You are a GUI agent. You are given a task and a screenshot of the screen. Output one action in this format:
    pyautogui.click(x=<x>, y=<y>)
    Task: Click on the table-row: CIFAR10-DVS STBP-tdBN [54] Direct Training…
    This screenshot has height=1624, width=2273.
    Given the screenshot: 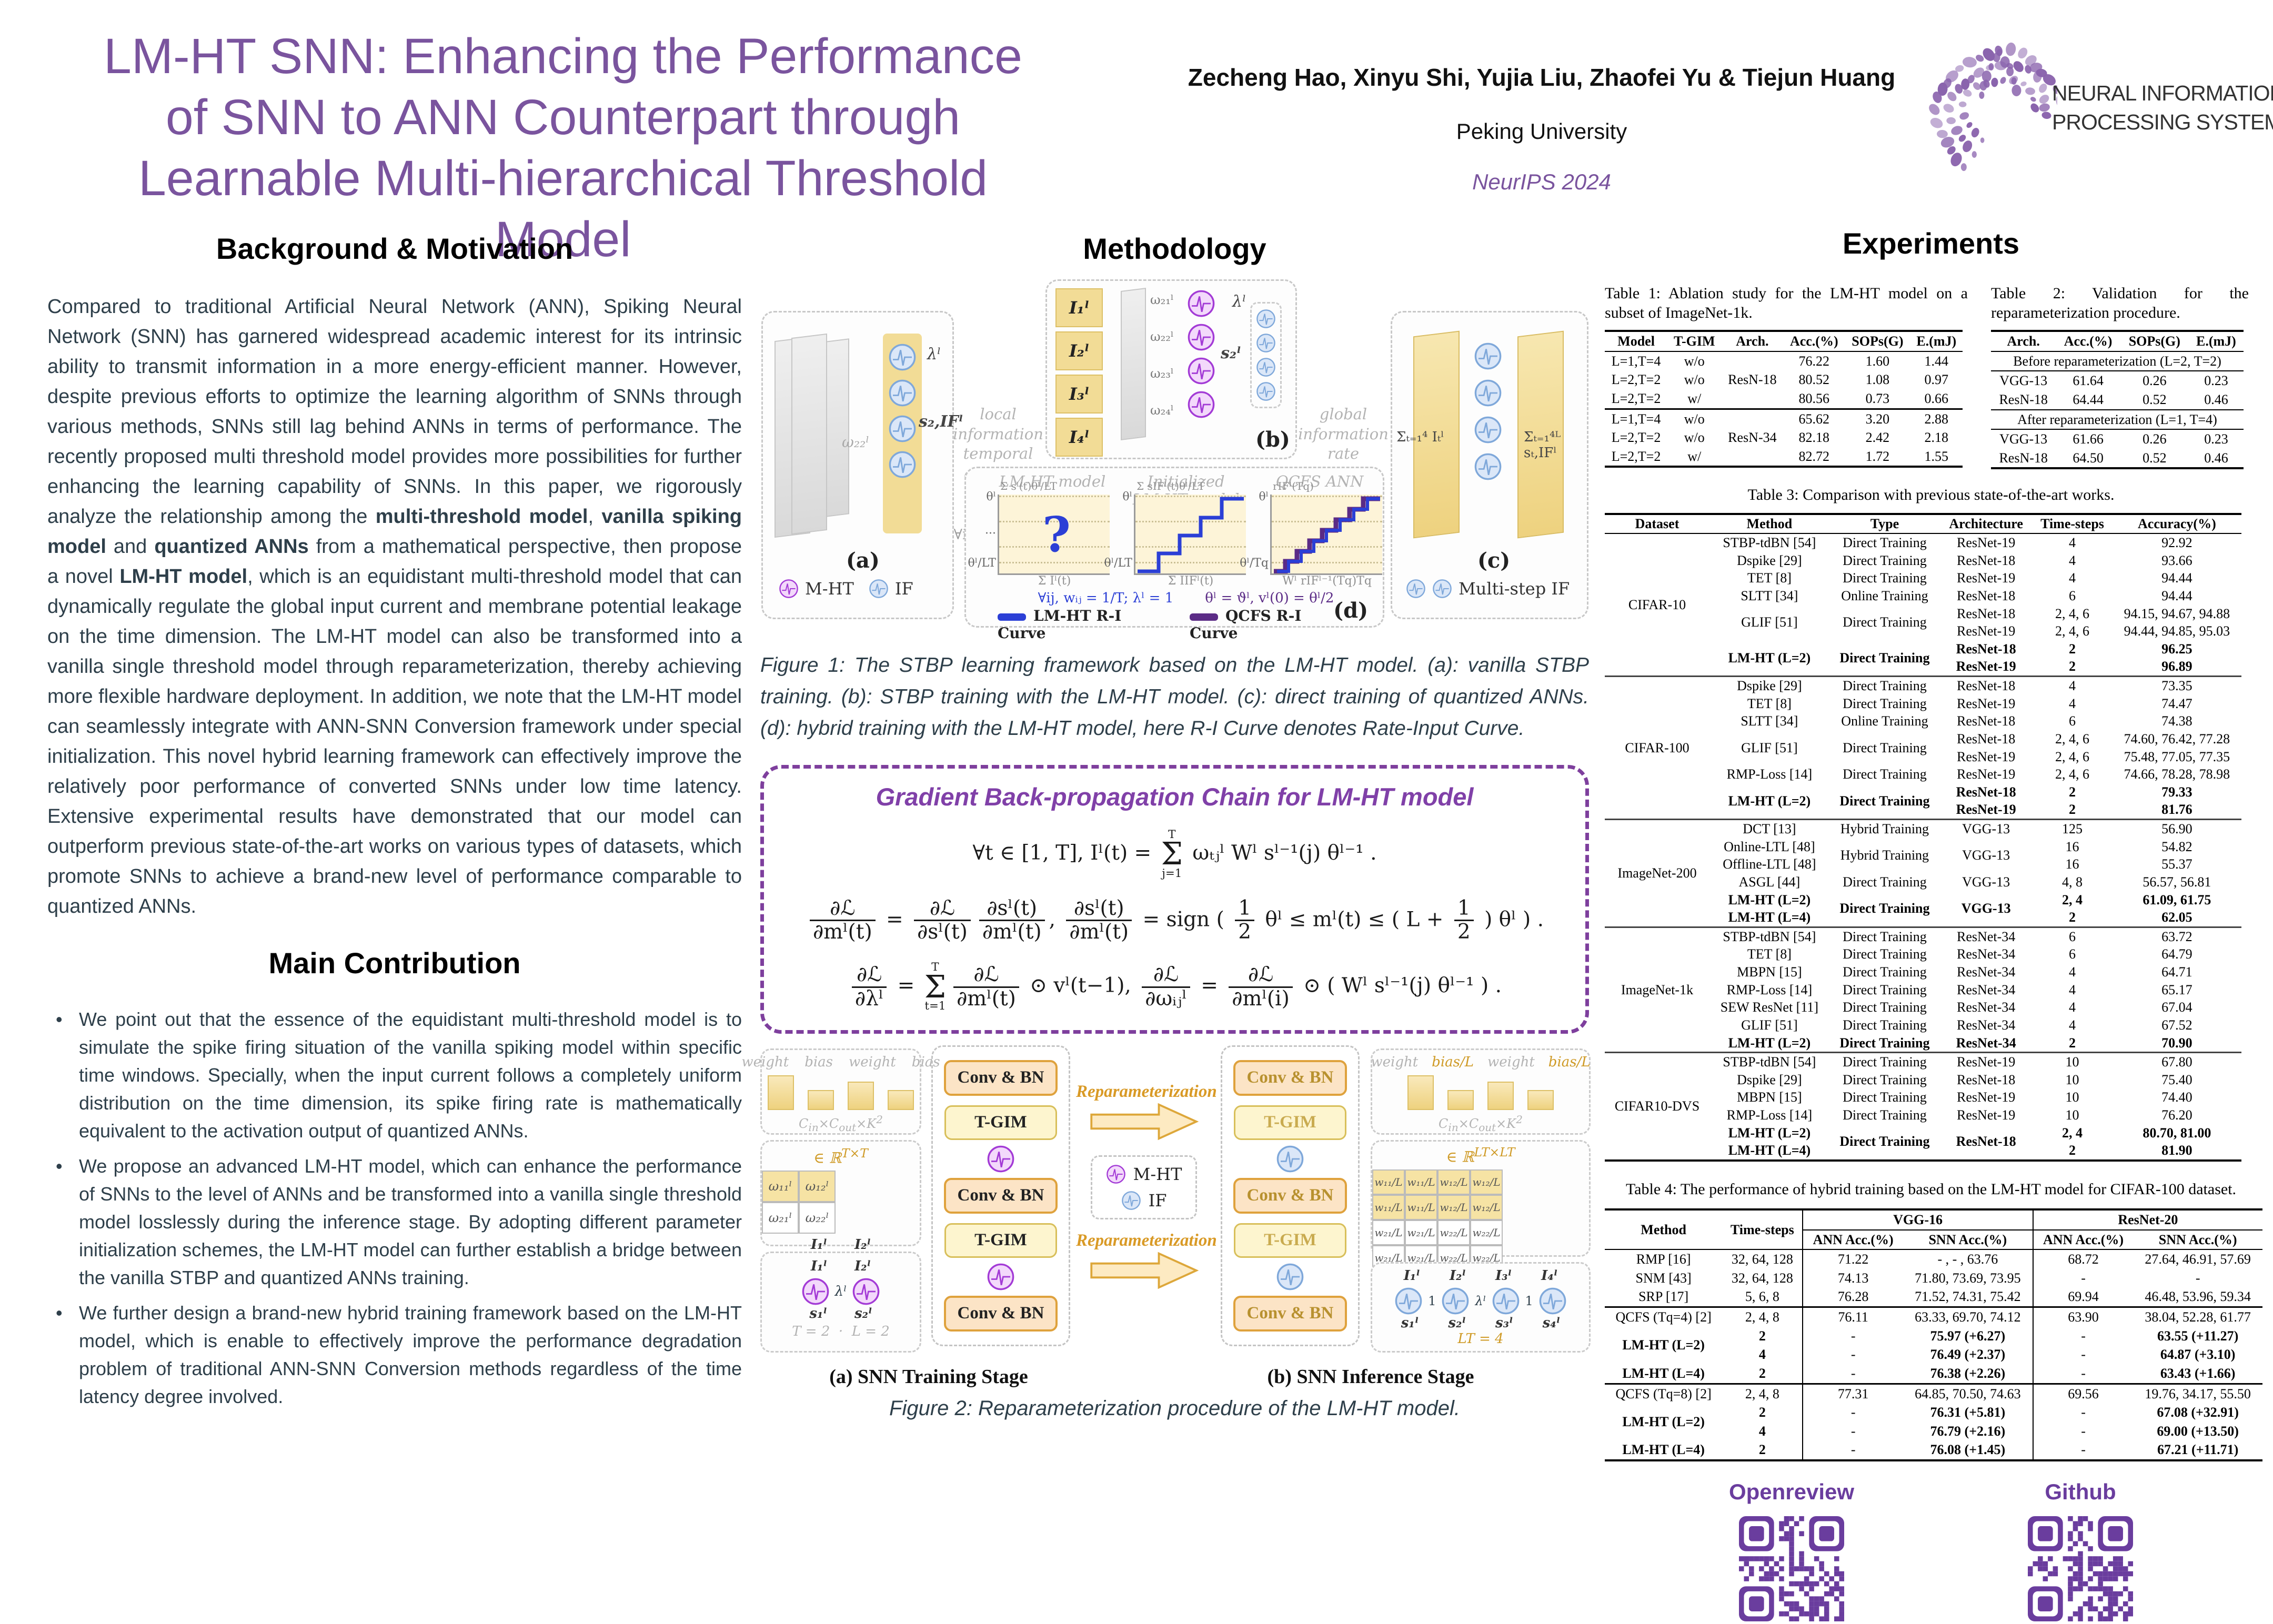 What is the action you would take?
    pyautogui.click(x=1923, y=1106)
    